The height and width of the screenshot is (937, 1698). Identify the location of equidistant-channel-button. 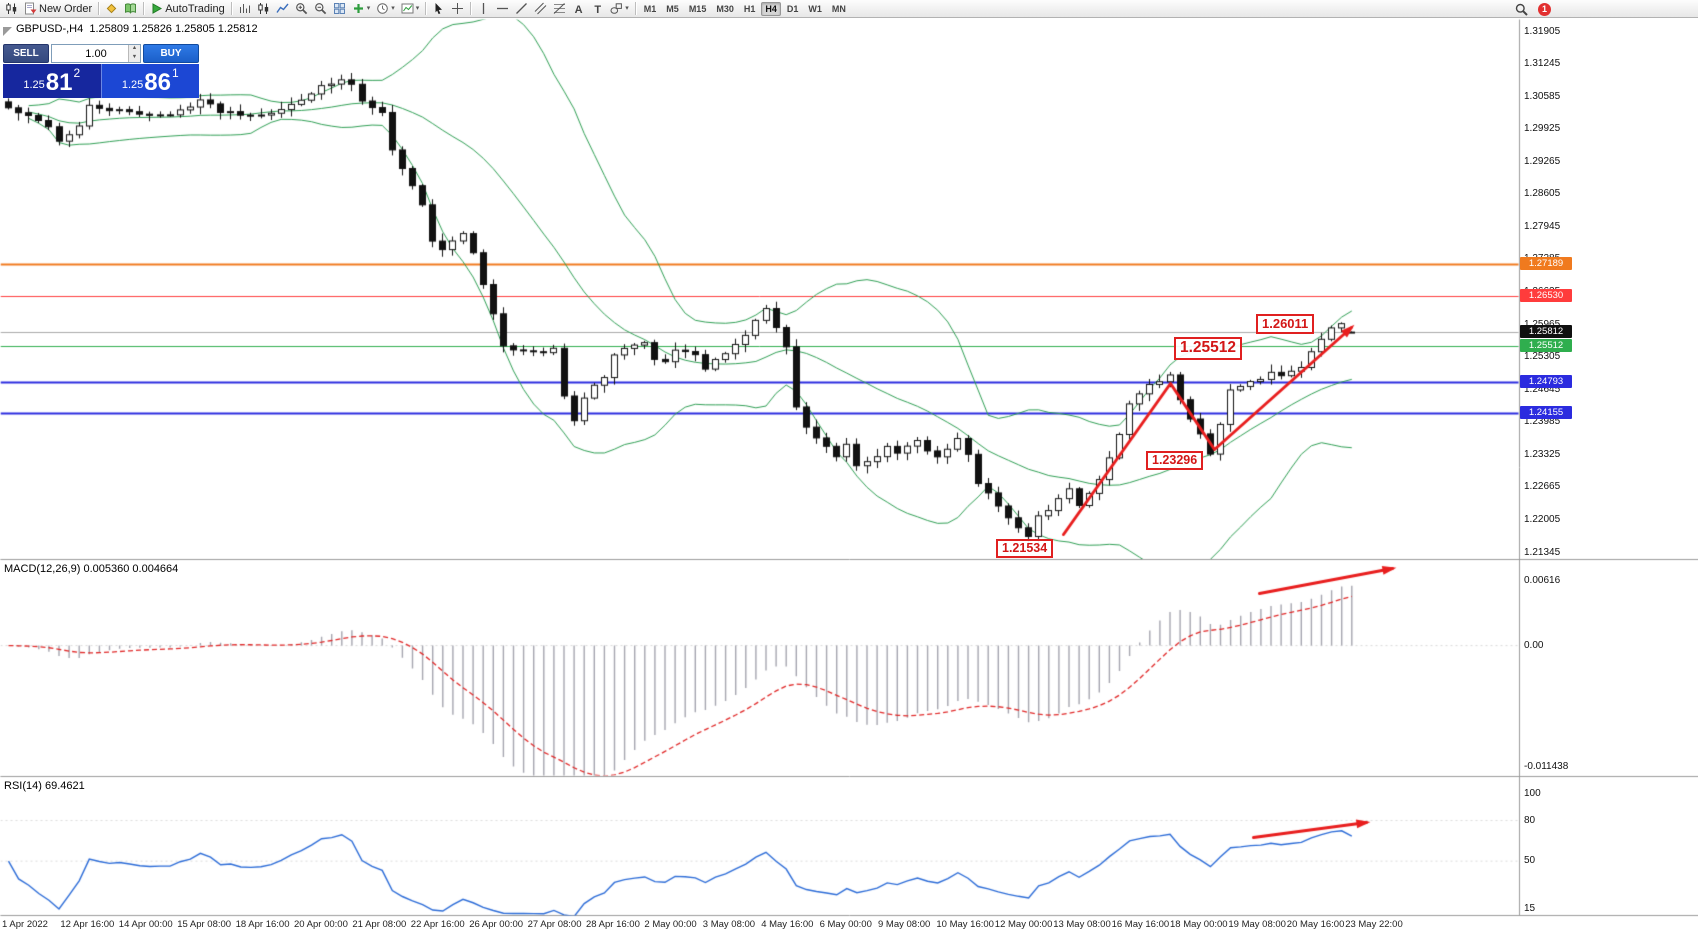
(540, 9).